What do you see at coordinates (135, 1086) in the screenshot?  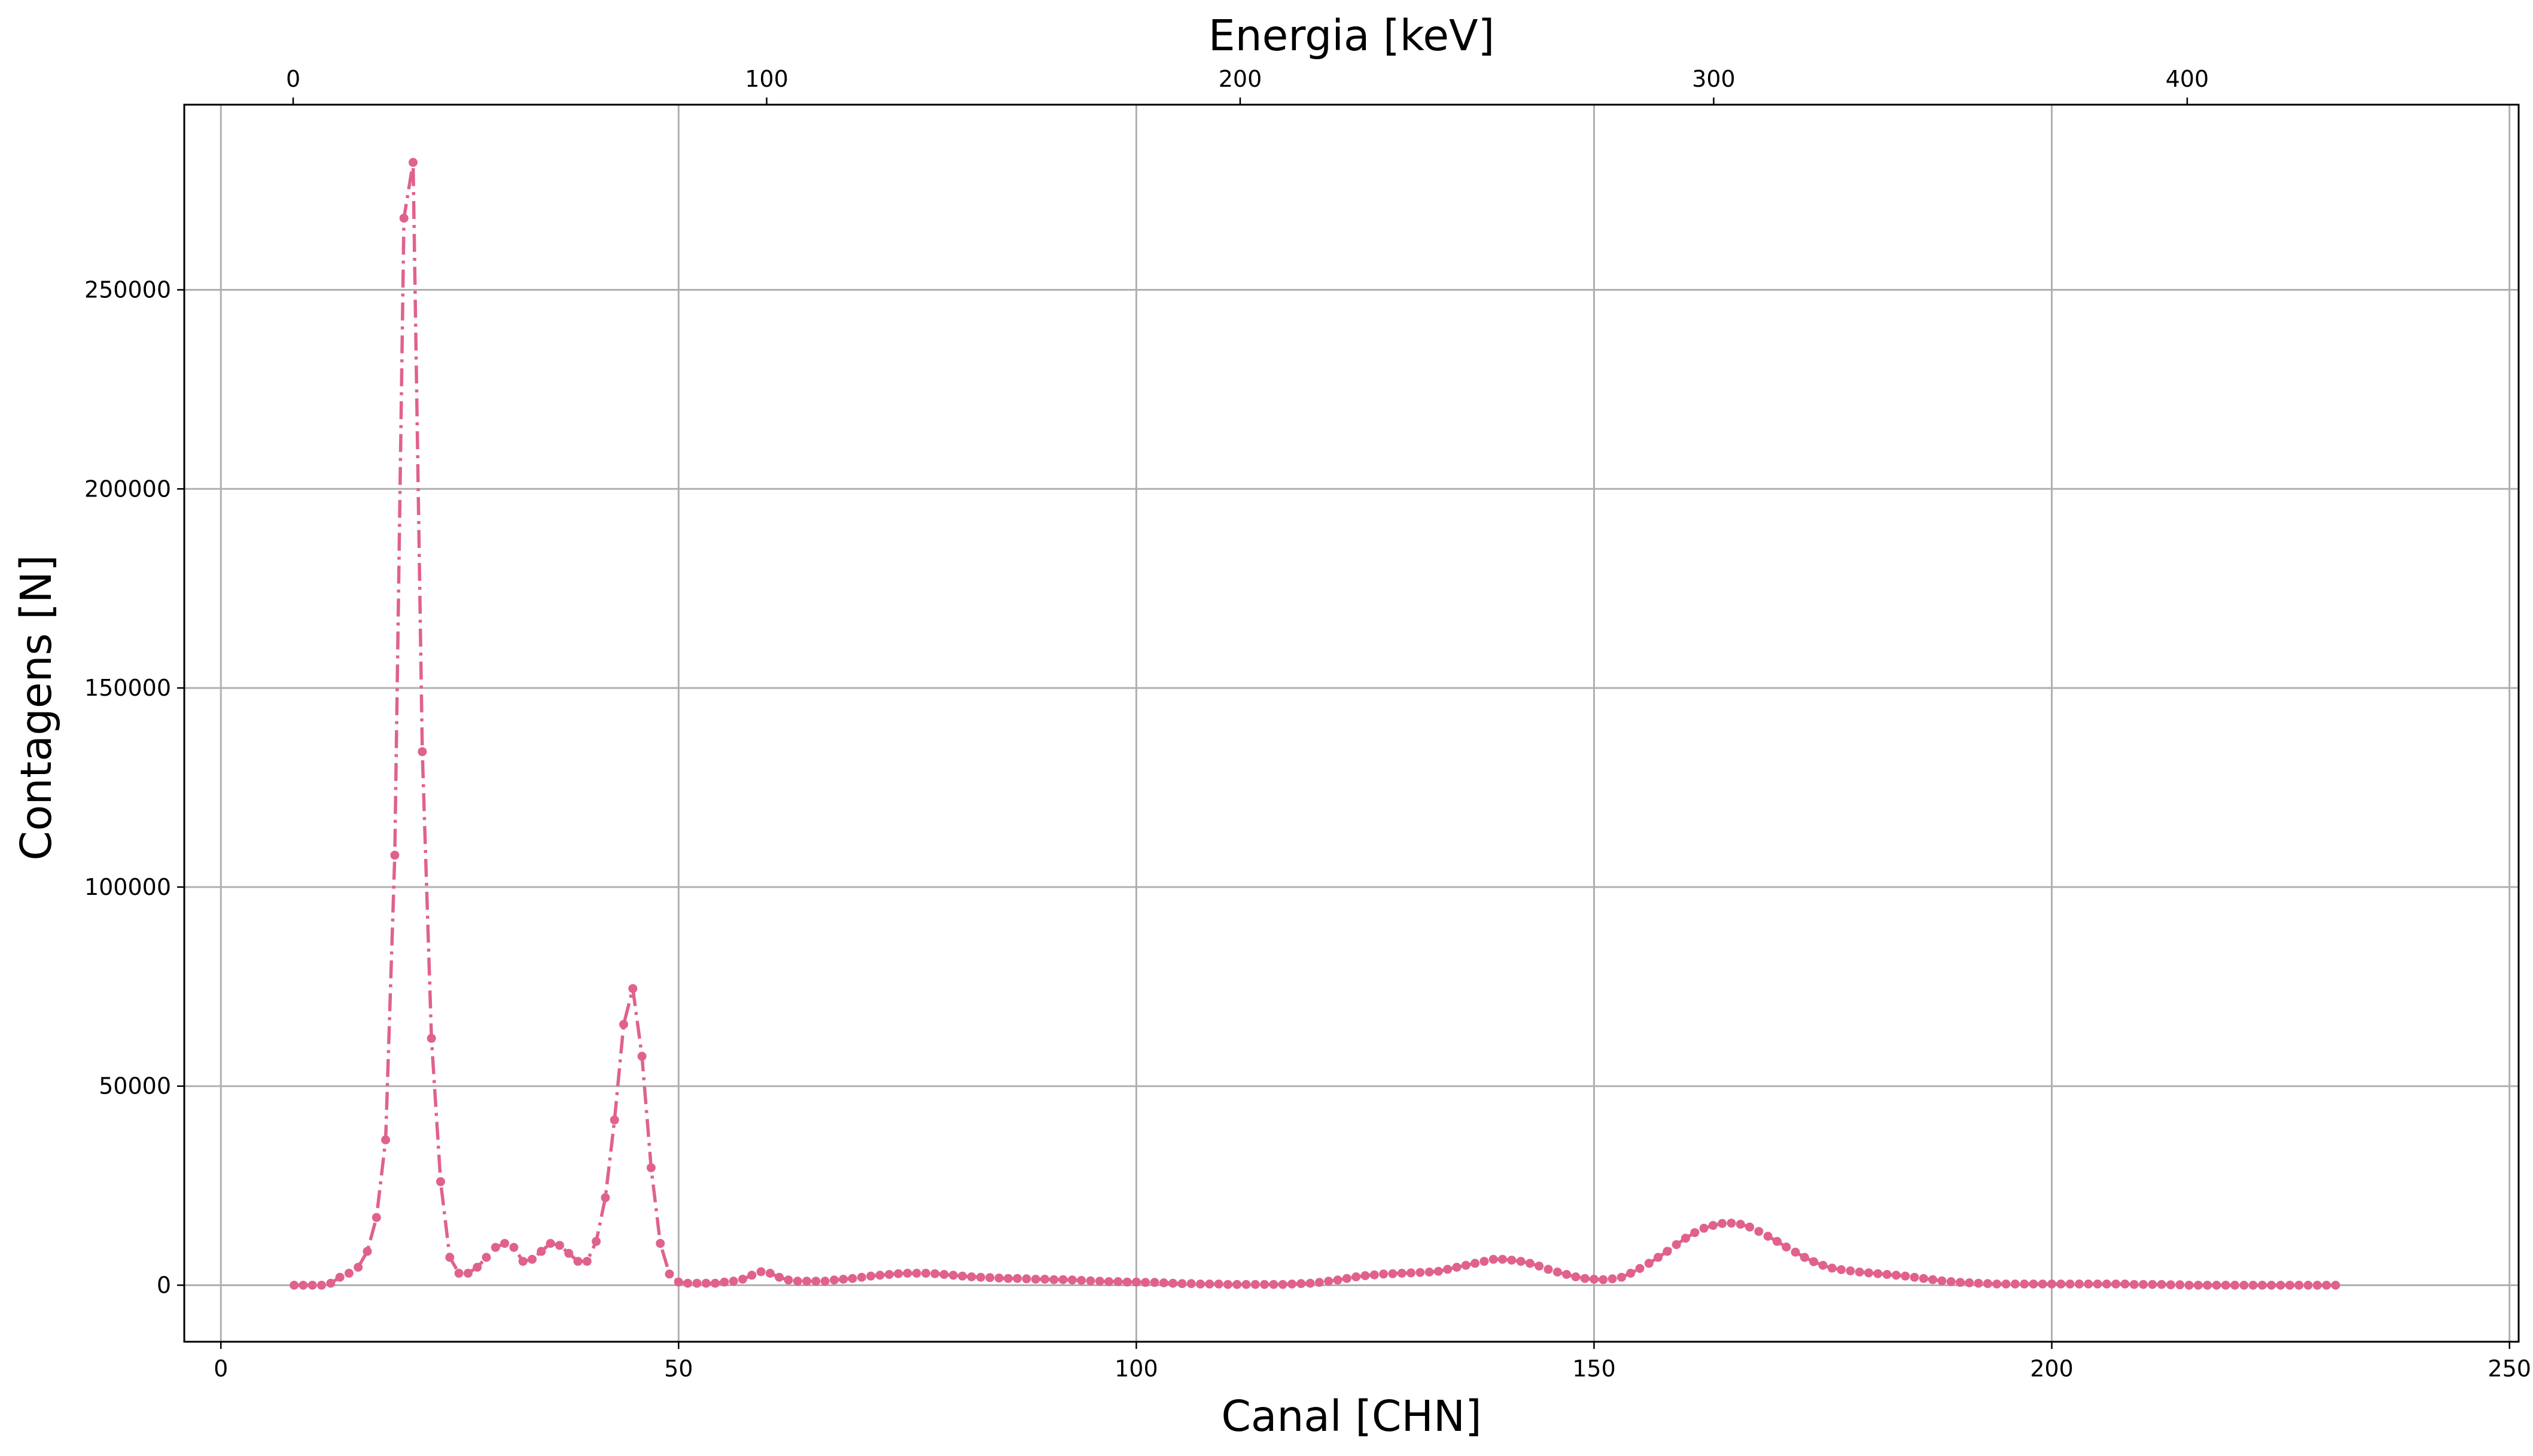 I see `y-tick-label: 50000` at bounding box center [135, 1086].